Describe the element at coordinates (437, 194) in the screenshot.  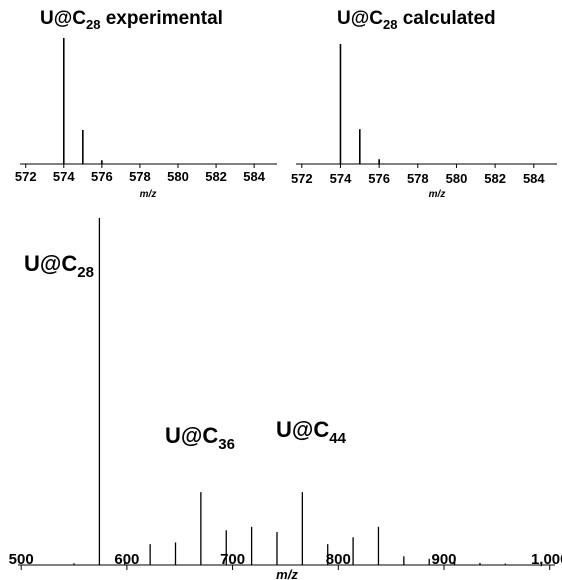
I see `calculated-x-label: m/z` at that location.